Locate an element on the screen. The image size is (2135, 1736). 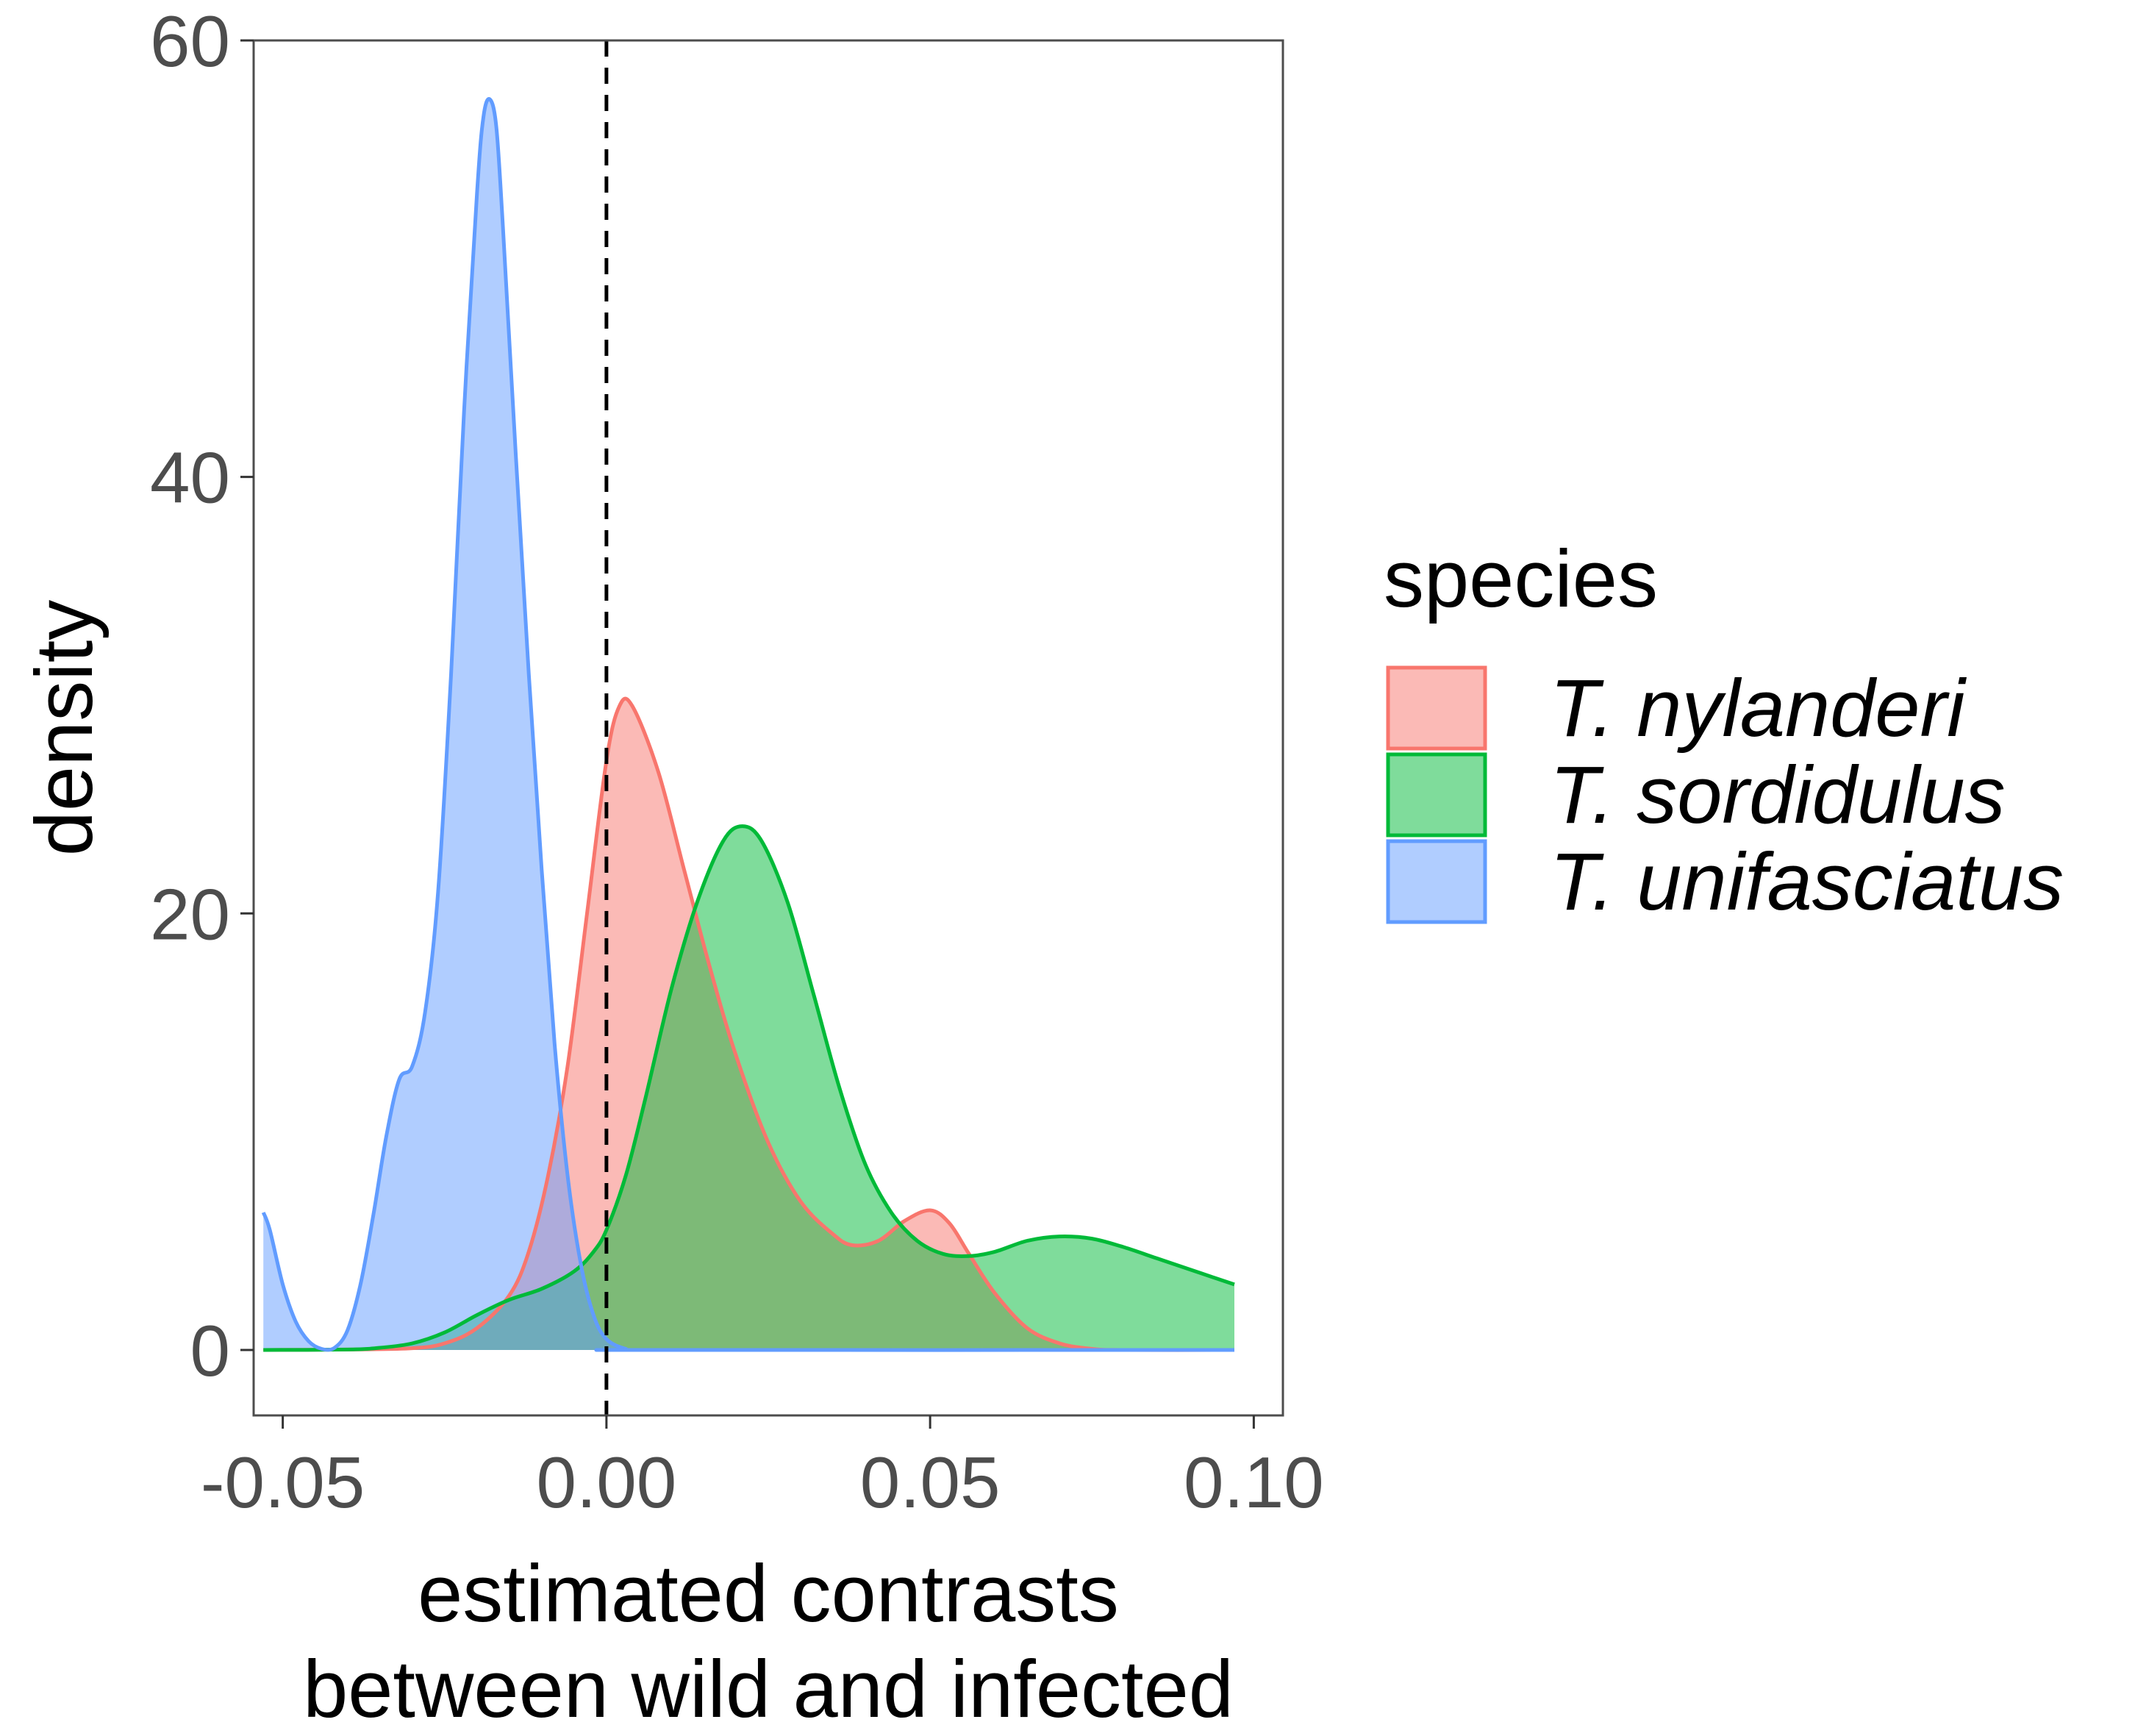
density-line-t-sordidulus is located at coordinates (749, 1088).